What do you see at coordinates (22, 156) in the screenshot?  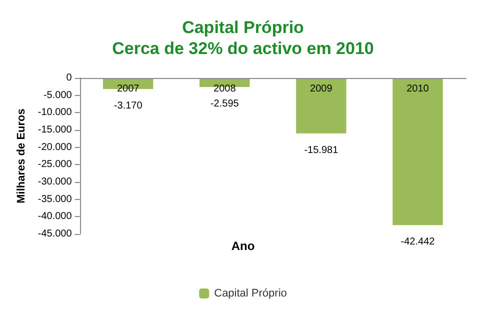 I see `y-axis-title: Milhares de Euros` at bounding box center [22, 156].